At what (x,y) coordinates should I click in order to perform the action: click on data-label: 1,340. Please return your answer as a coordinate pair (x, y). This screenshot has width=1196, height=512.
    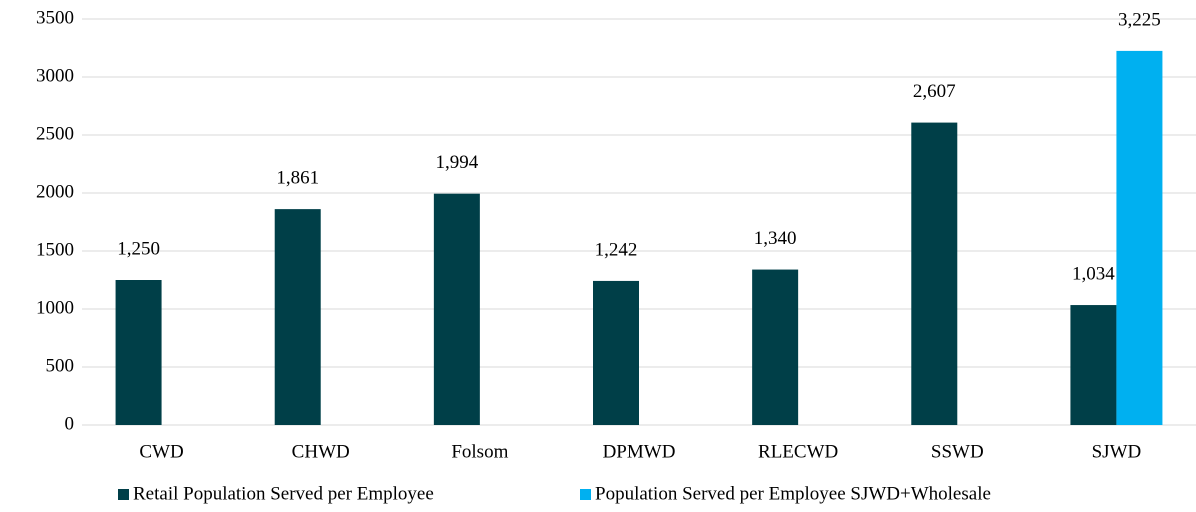
    Looking at the image, I should click on (775, 238).